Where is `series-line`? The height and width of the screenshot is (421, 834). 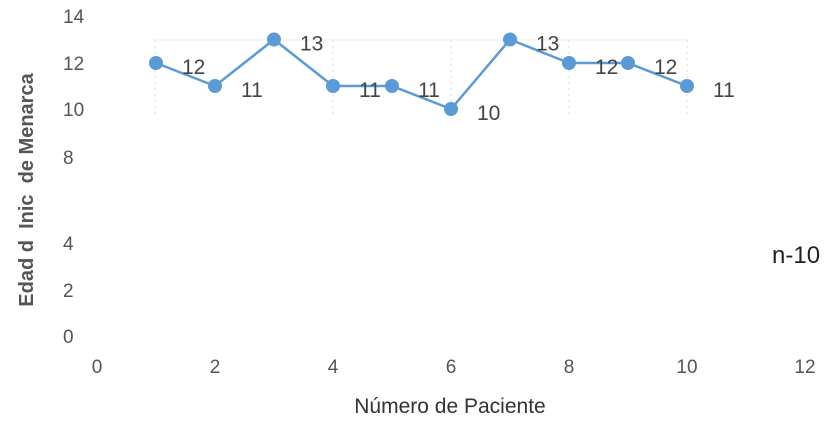 series-line is located at coordinates (421, 74).